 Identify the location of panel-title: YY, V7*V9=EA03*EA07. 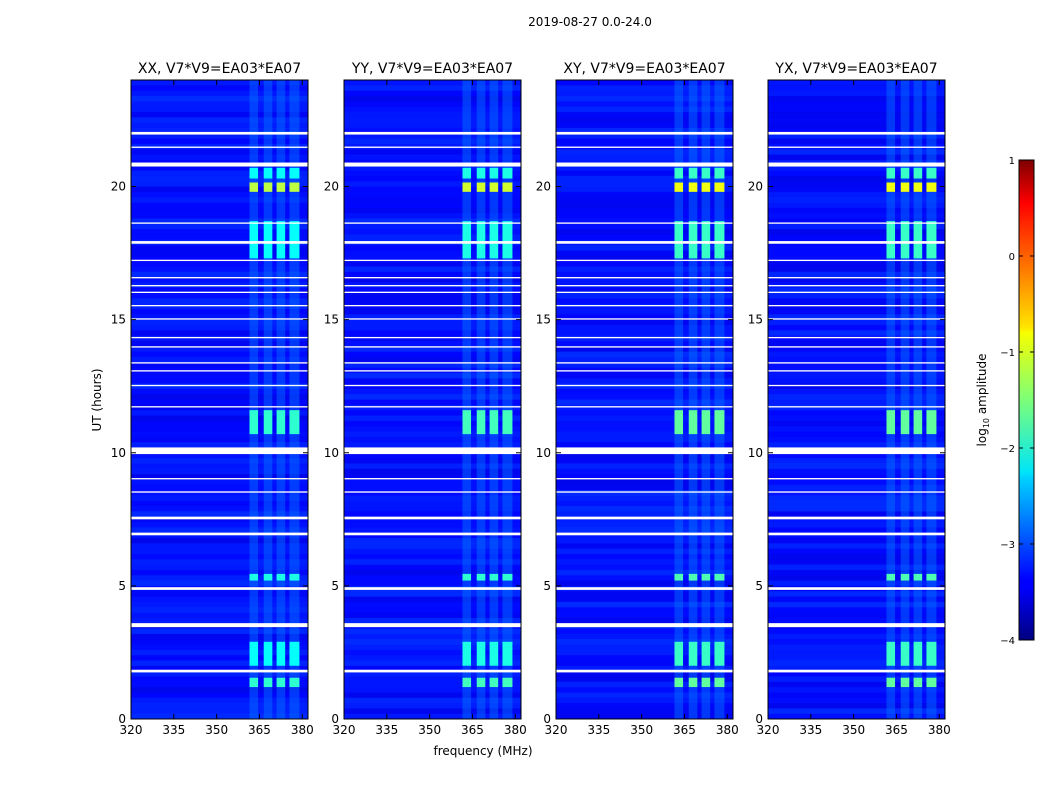
(432, 69).